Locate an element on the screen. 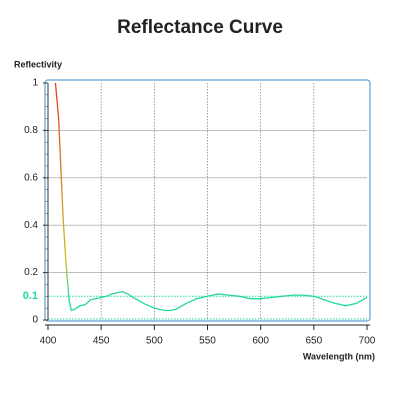 The image size is (400, 400). x-axis-label: Wavelength (nm) is located at coordinates (339, 356).